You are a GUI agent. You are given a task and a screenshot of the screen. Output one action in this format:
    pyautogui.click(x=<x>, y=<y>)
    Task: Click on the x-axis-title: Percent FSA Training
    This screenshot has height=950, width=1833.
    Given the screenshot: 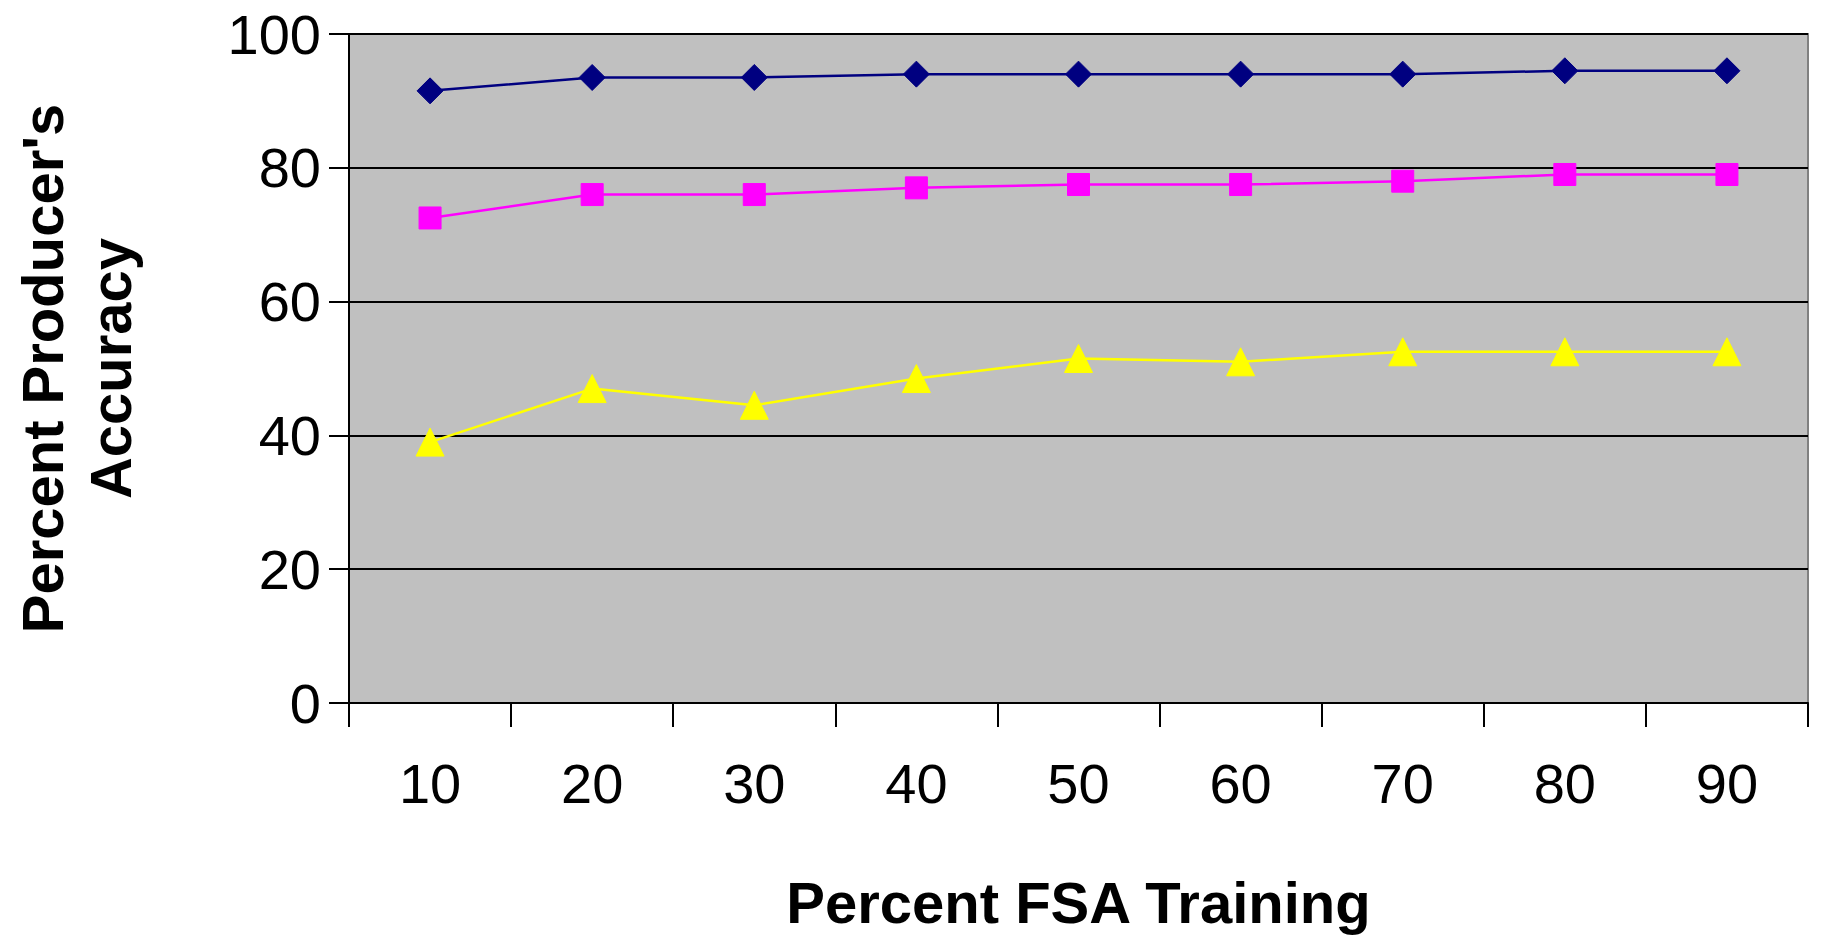 What is the action you would take?
    pyautogui.click(x=1078, y=902)
    